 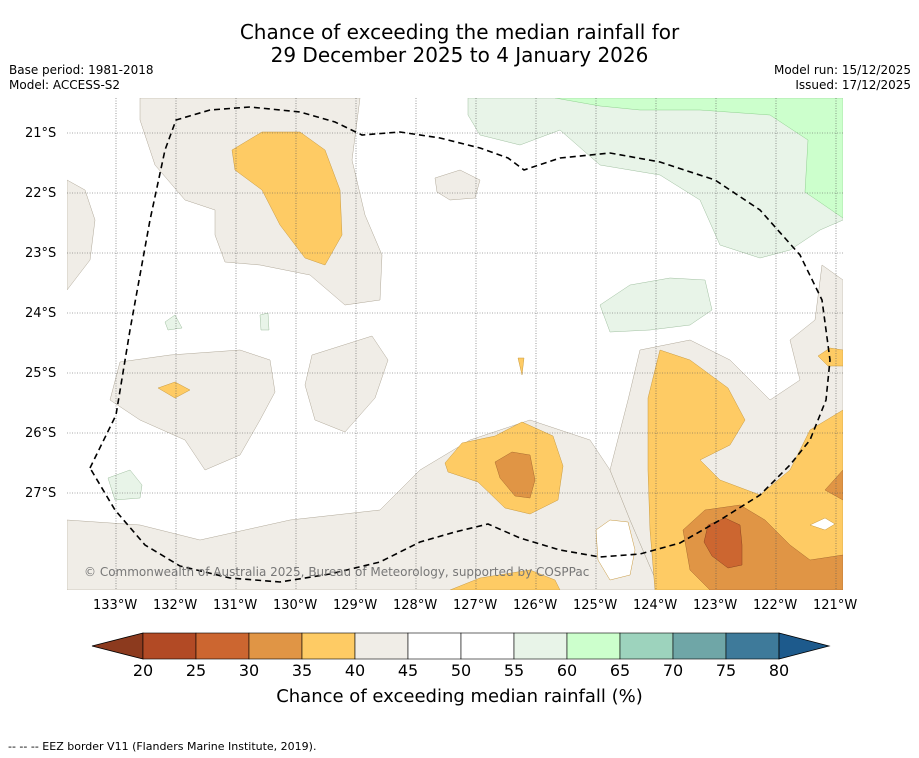 I want to click on region-55-60-small, so click(x=173, y=322).